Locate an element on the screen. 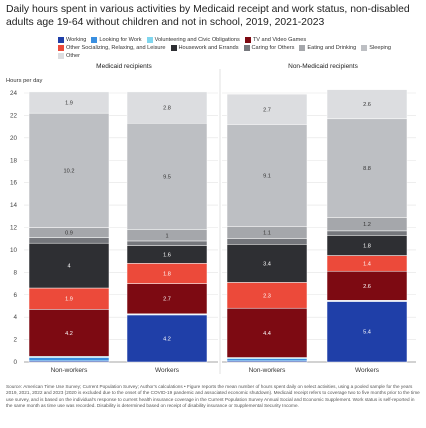 This screenshot has height=428, width=426. y-tick-label: 14 is located at coordinates (14, 205).